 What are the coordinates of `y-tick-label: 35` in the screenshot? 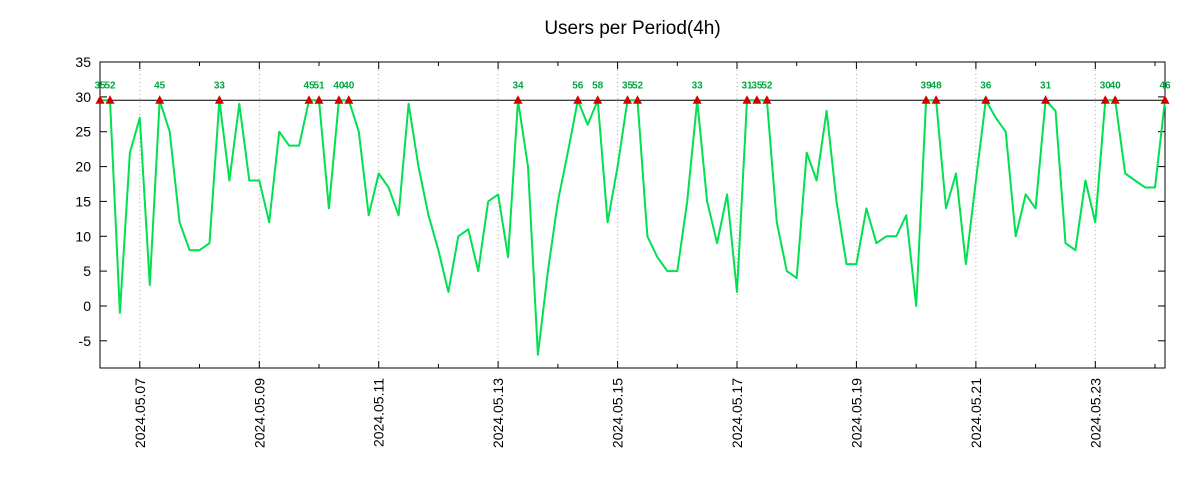 It's located at (83, 62).